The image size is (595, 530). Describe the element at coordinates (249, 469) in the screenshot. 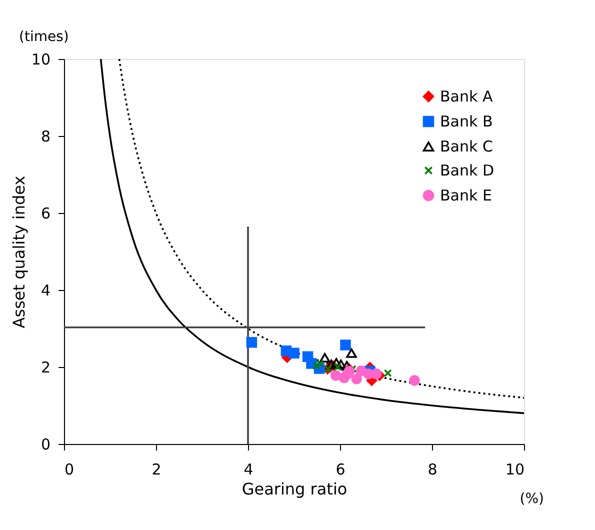

I see `x-tick-label: 4` at that location.